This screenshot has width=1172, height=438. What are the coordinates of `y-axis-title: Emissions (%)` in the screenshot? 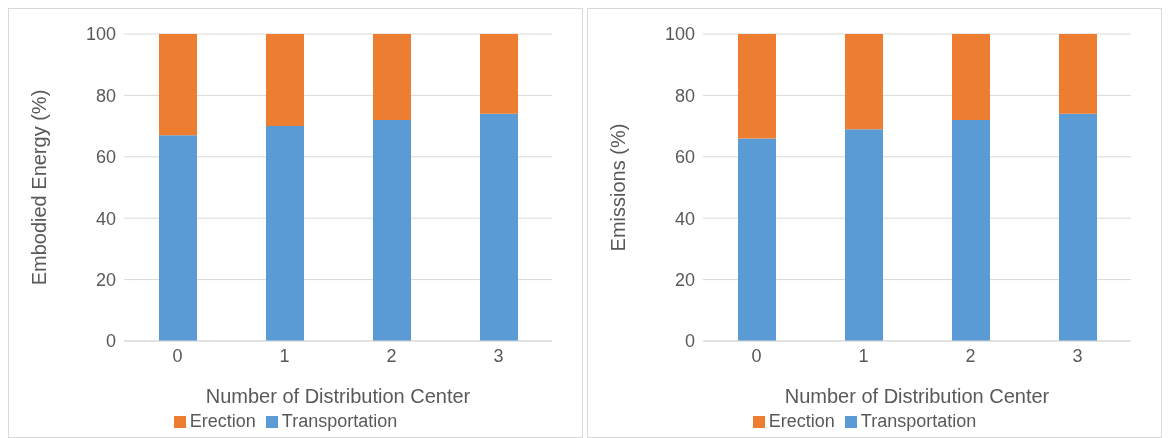 It's located at (618, 187).